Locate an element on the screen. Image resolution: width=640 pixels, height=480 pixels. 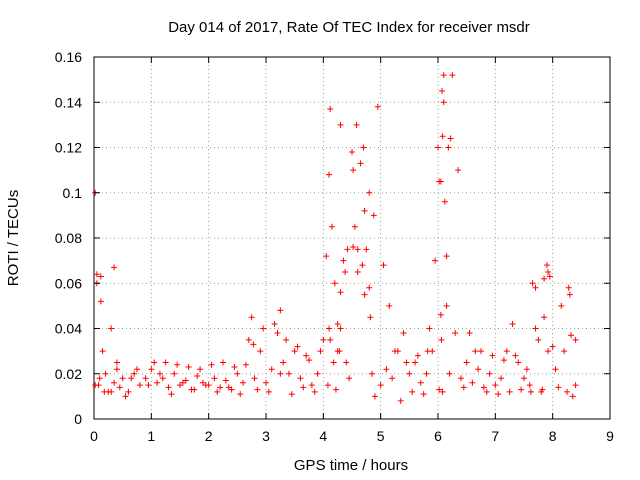
x-tick-label: 6 is located at coordinates (438, 436).